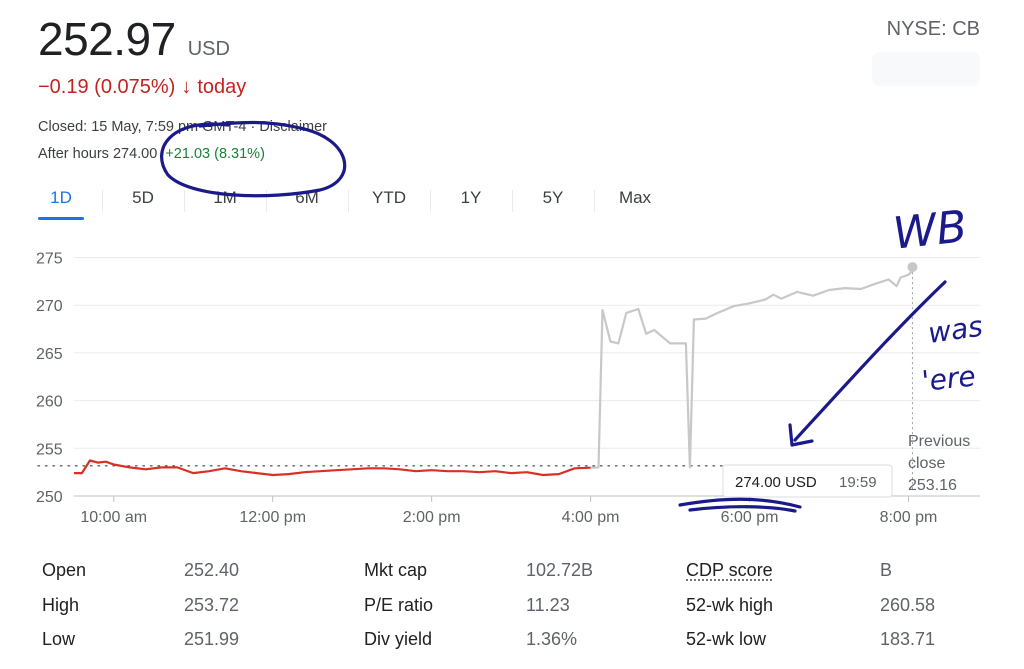 This screenshot has width=1024, height=669. I want to click on stat-value: 253.72, so click(212, 605).